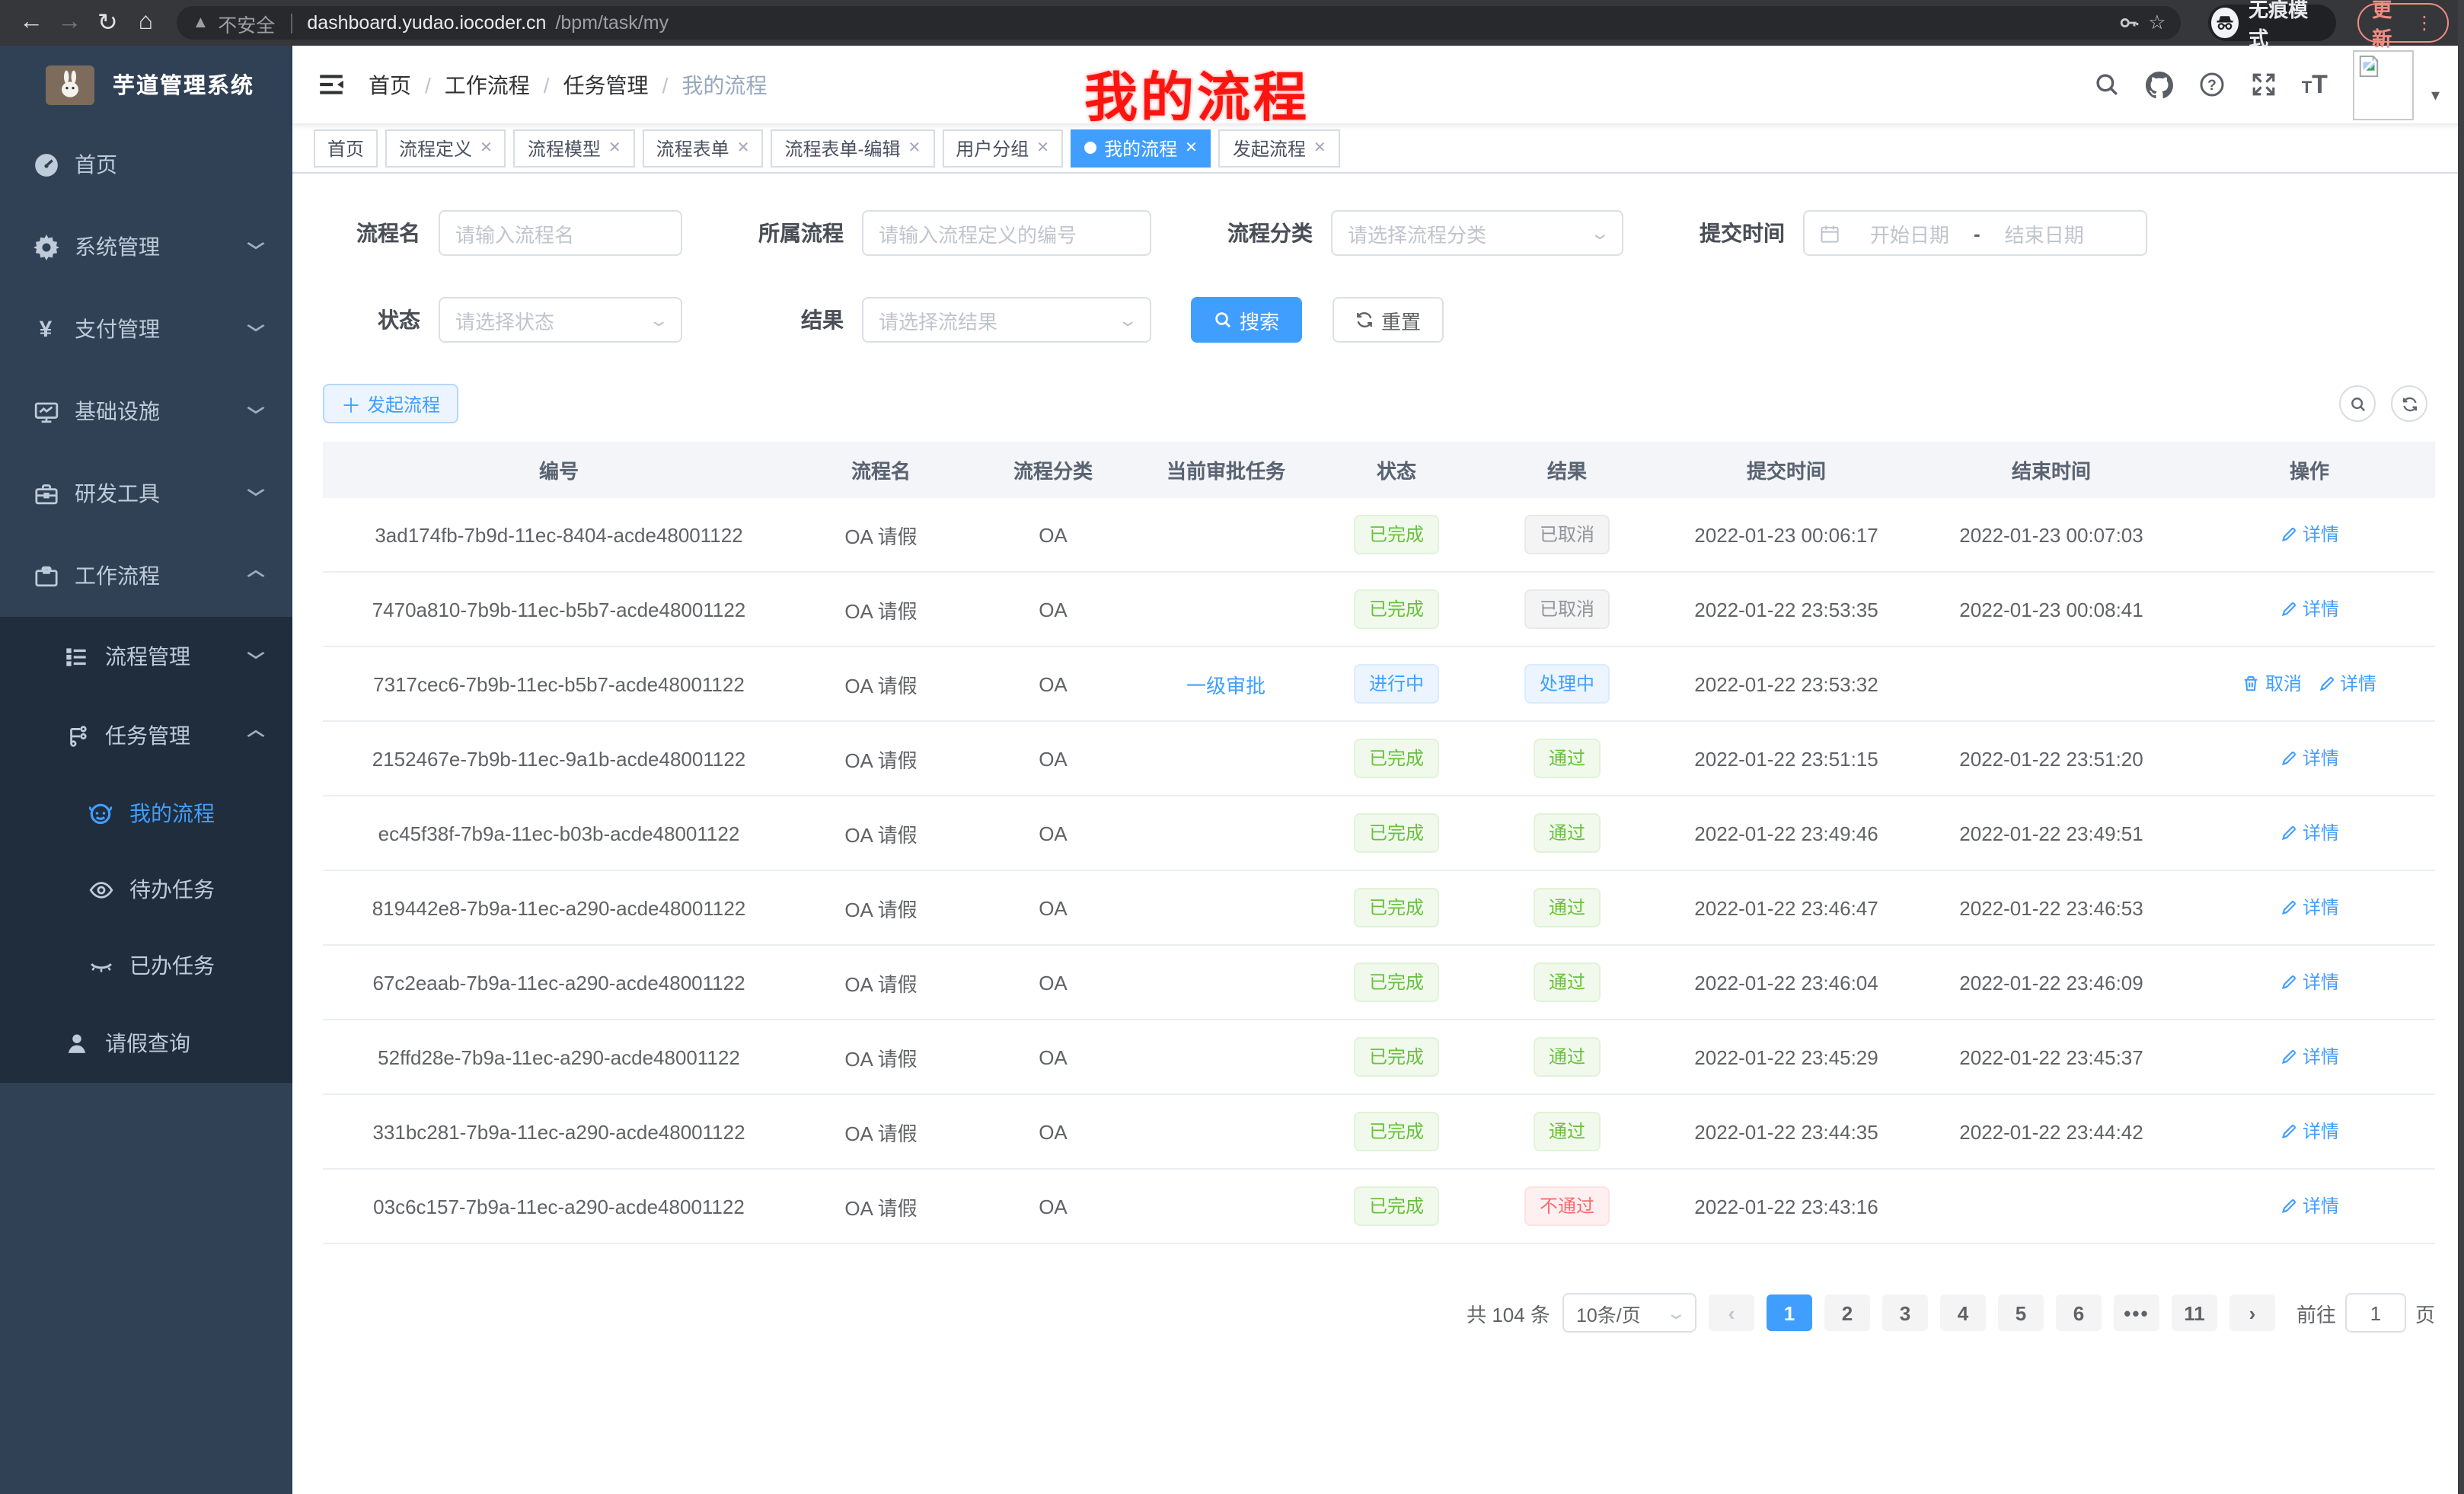  What do you see at coordinates (881, 982) in the screenshot?
I see `cell-process-name: OA 请假` at bounding box center [881, 982].